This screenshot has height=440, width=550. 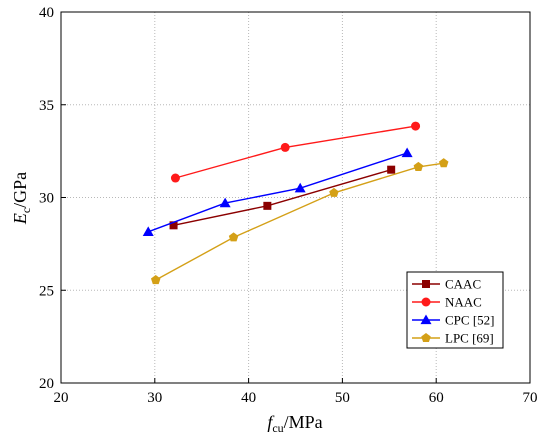 I want to click on legend-item-naac: NAAC, so click(x=447, y=302).